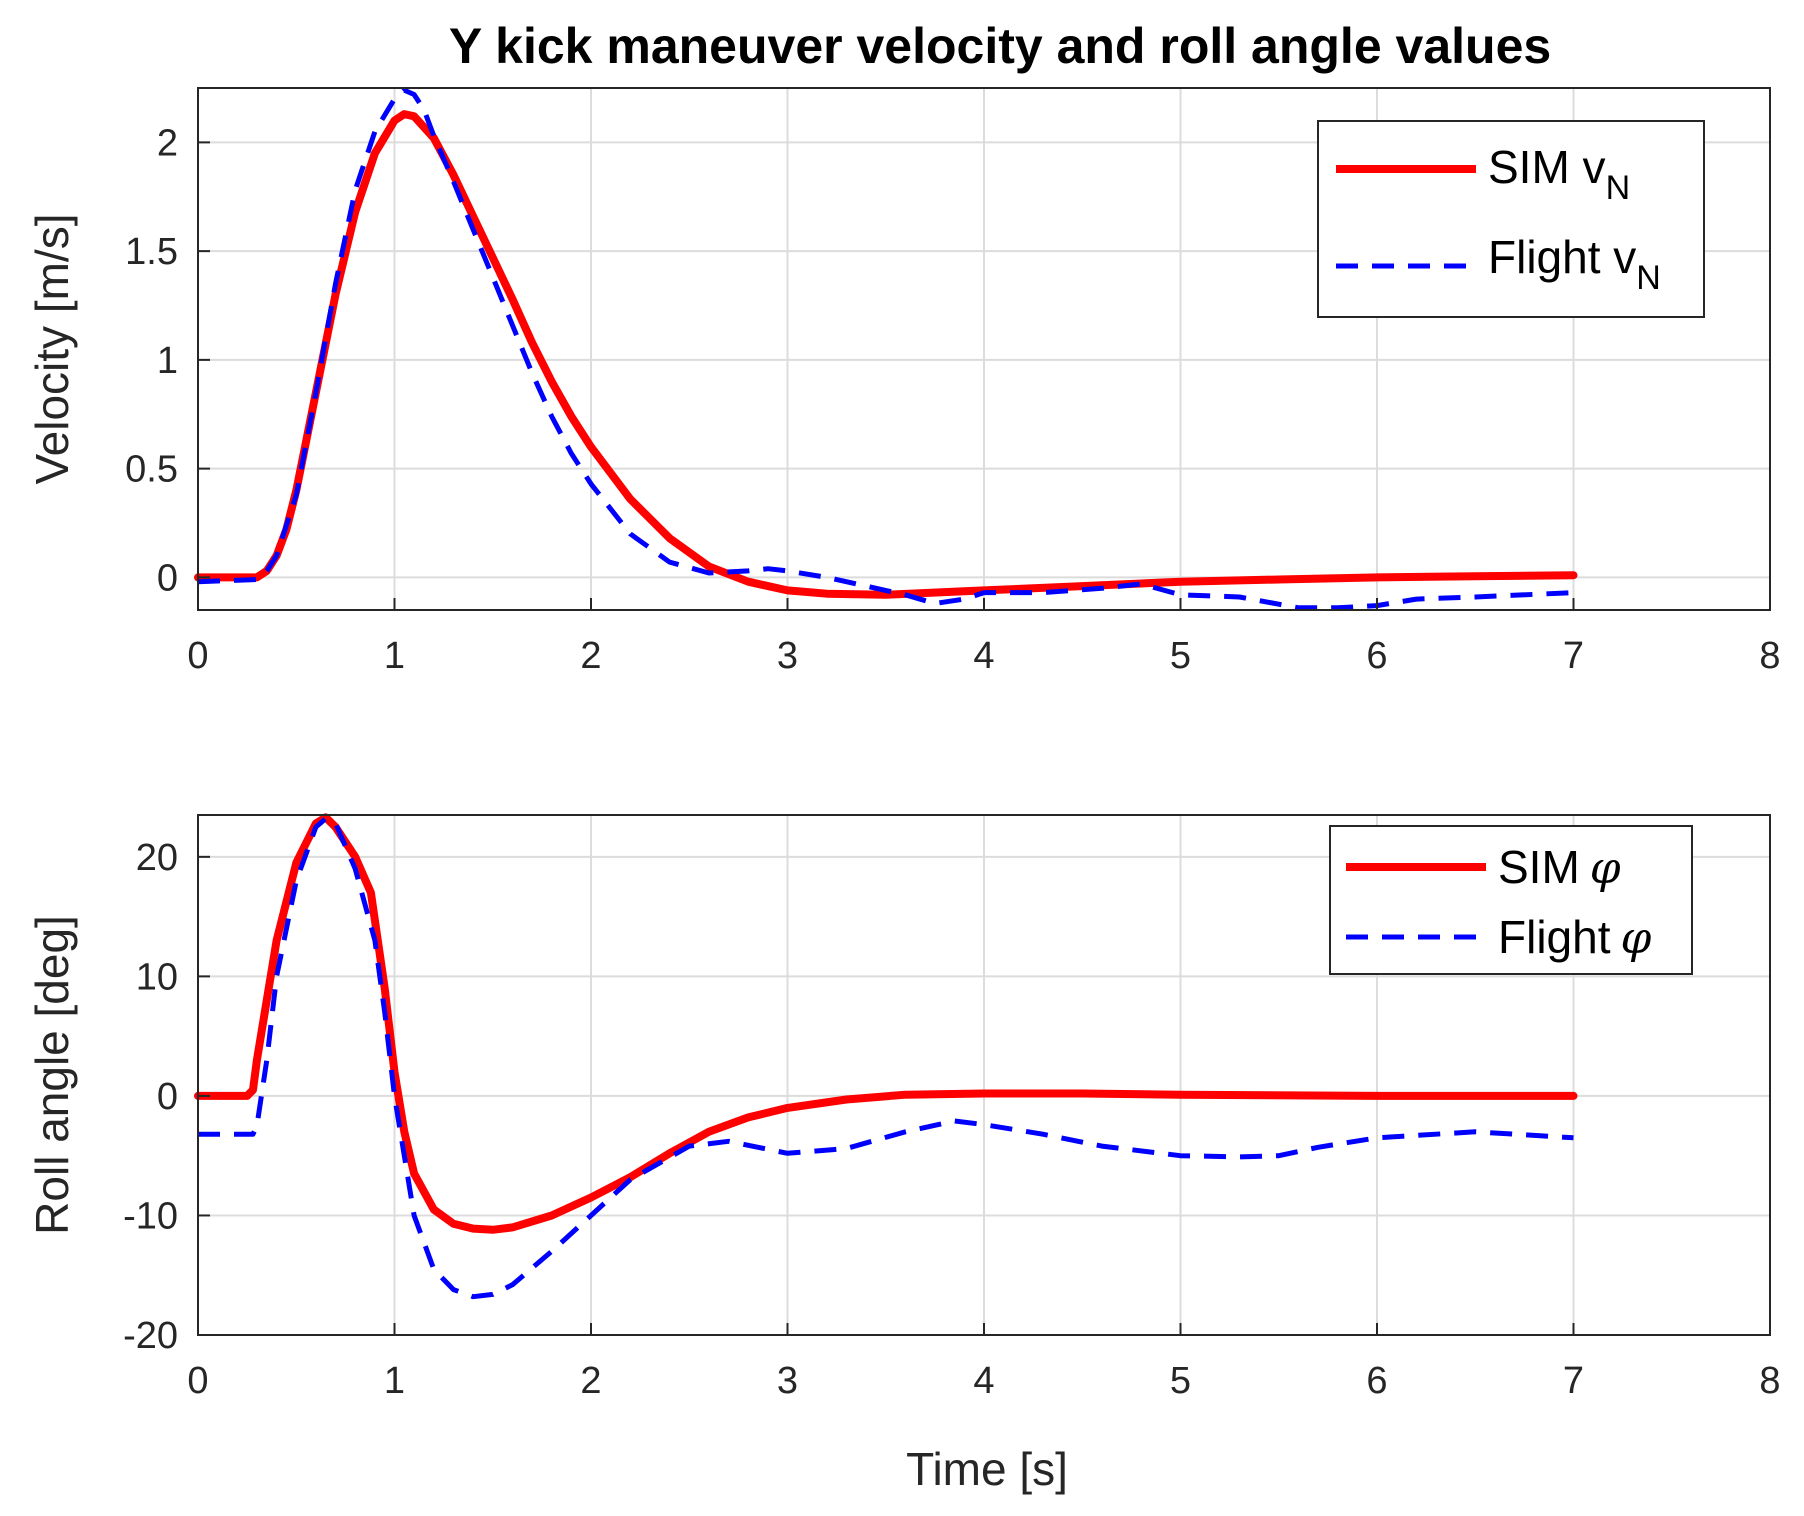 Image resolution: width=1804 pixels, height=1516 pixels. I want to click on velocity-ytick-label: 1.5, so click(151, 252).